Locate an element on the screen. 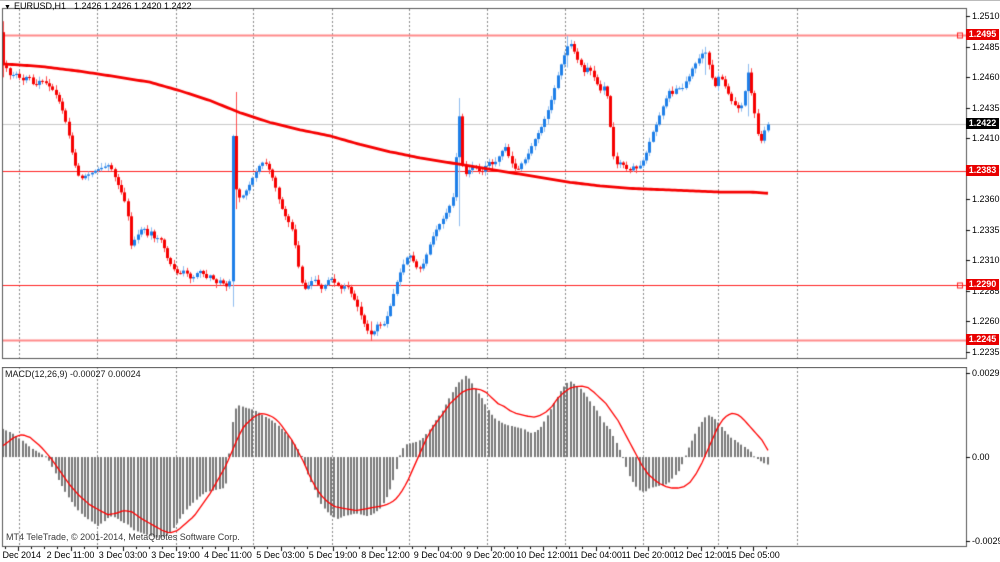 The width and height of the screenshot is (1000, 562). price-axis-label: 1.2235 is located at coordinates (986, 352).